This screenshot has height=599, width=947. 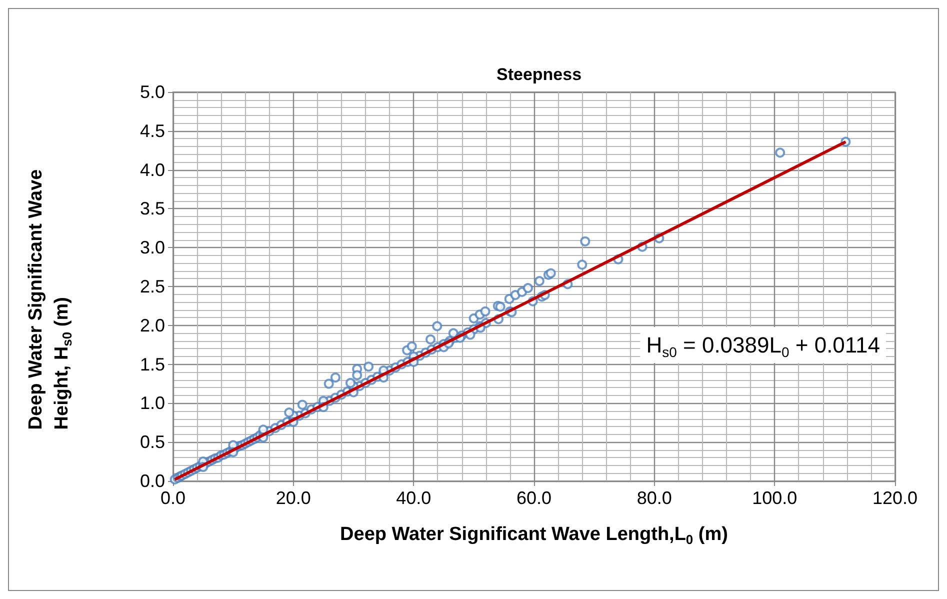 What do you see at coordinates (152, 325) in the screenshot?
I see `y-tick-label: 2.0` at bounding box center [152, 325].